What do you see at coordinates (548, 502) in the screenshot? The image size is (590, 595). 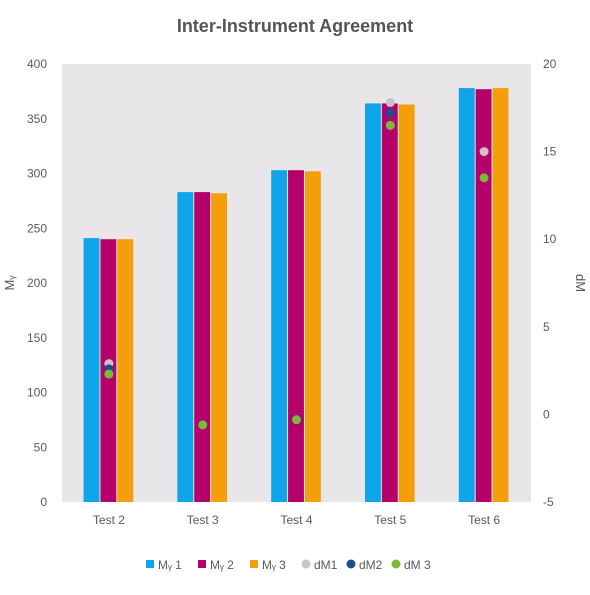 I see `y2-tick-label: -5` at bounding box center [548, 502].